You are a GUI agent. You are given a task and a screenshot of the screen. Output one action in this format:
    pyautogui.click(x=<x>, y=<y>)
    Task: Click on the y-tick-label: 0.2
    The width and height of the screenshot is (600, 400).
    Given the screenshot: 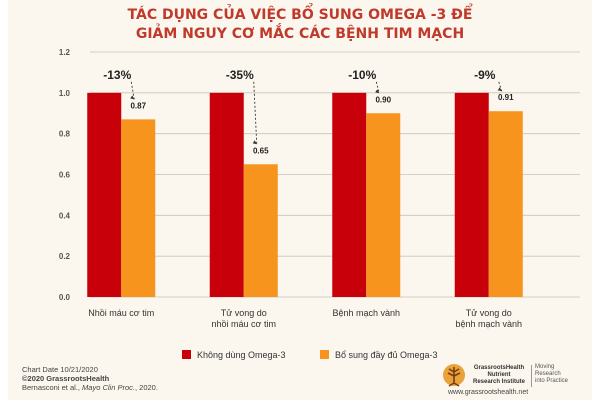 What is the action you would take?
    pyautogui.click(x=65, y=256)
    